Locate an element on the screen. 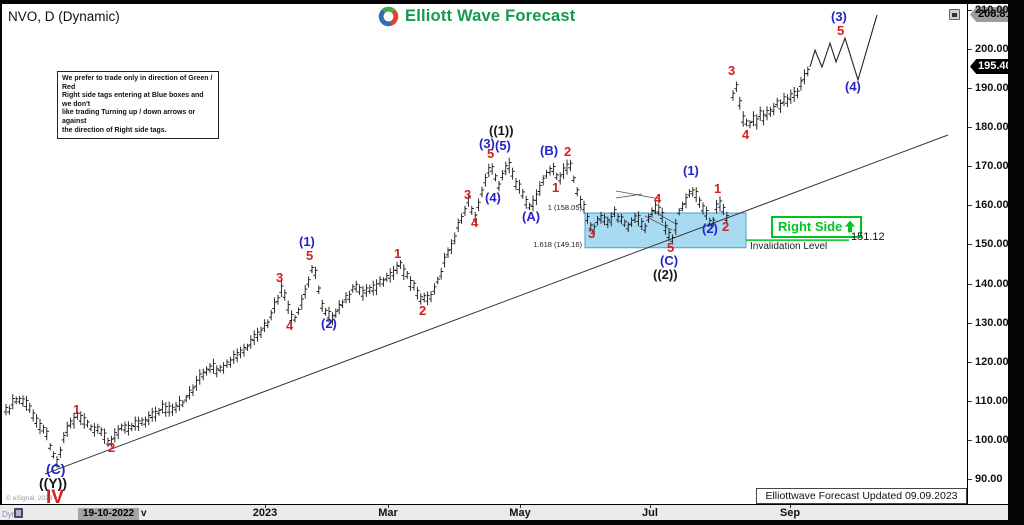 This screenshot has width=1024, height=525. price-tick-label: 150.00 is located at coordinates (991, 244).